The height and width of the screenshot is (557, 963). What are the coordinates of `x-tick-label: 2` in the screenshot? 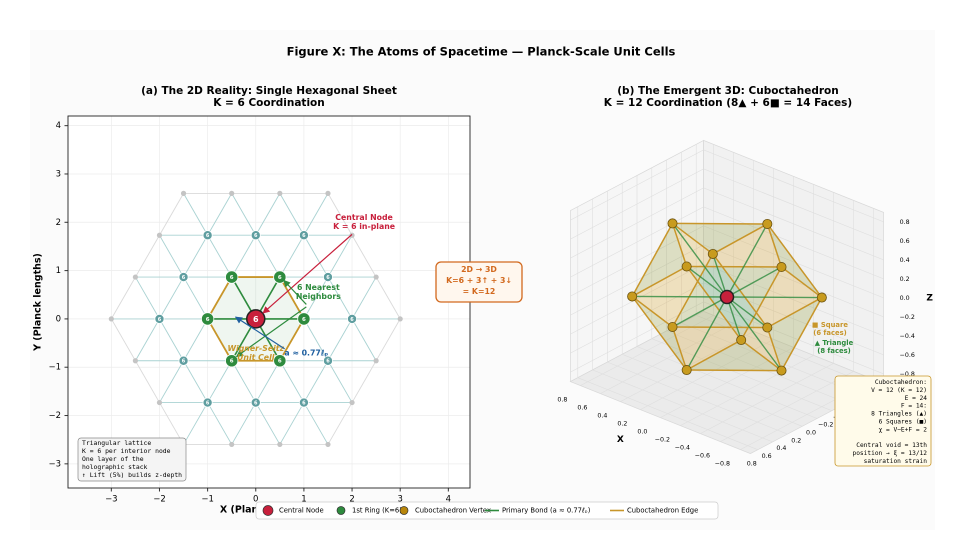 It's located at (351, 500).